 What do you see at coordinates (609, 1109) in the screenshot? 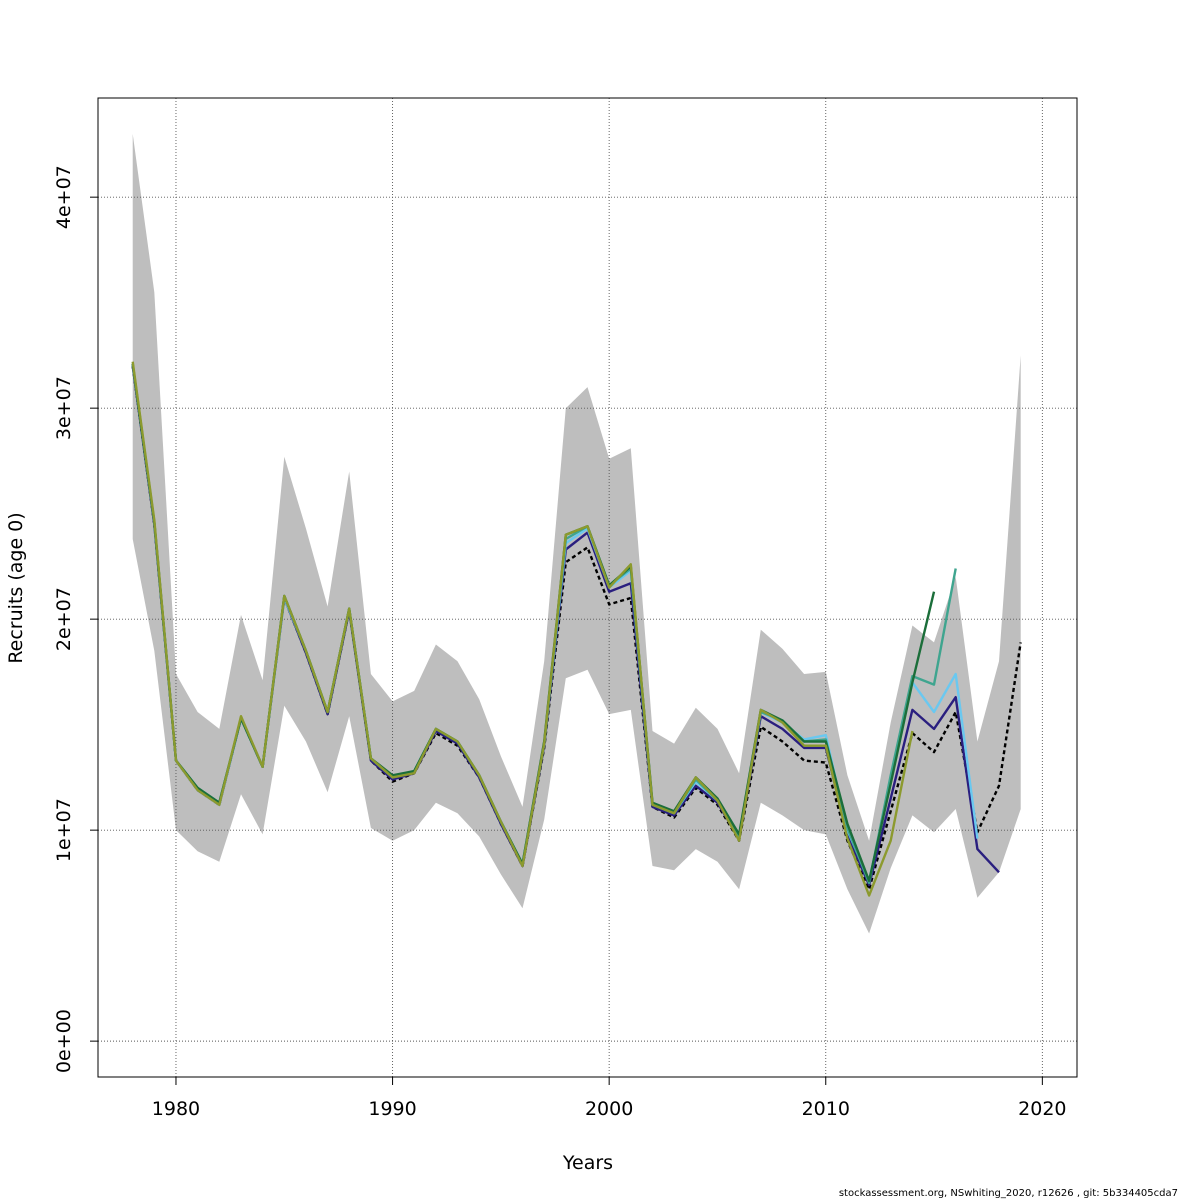
I see `x-tick-label: 2000` at bounding box center [609, 1109].